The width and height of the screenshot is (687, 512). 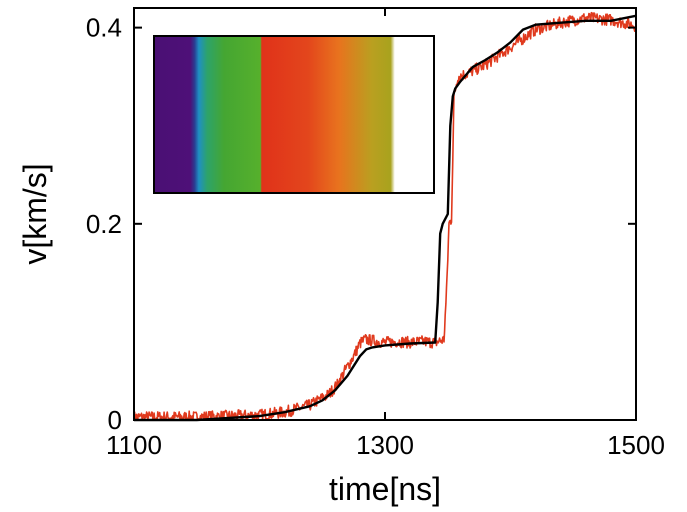 What do you see at coordinates (115, 420) in the screenshot?
I see `y-tick-label: 0` at bounding box center [115, 420].